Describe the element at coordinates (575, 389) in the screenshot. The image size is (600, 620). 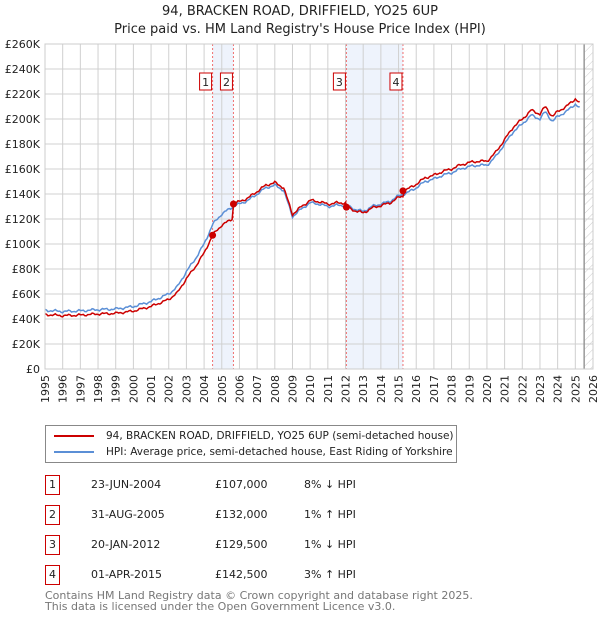
I see `x-tick-label: 2025` at that location.